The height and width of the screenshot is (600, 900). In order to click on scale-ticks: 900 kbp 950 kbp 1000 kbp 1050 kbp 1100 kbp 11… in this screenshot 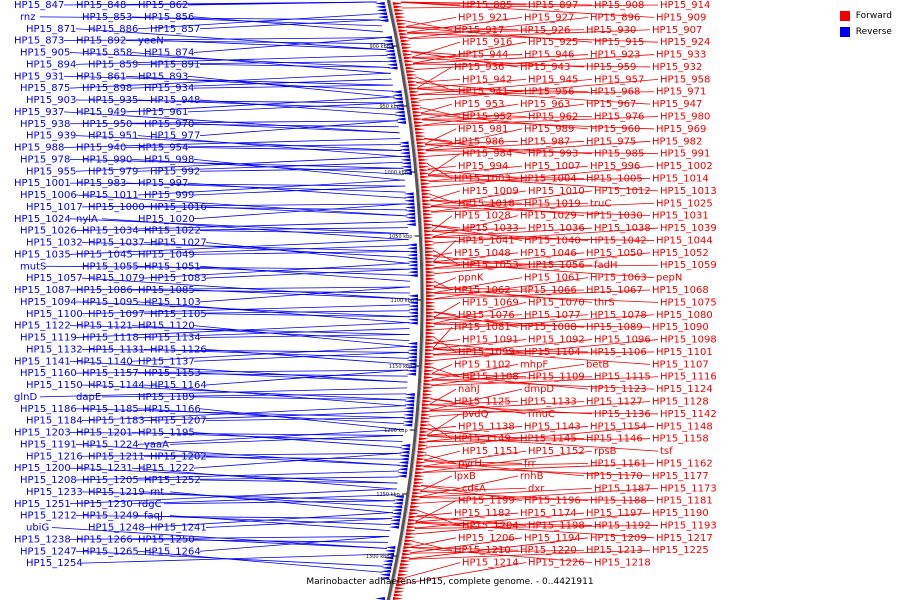, I will do `click(393, 302)`.